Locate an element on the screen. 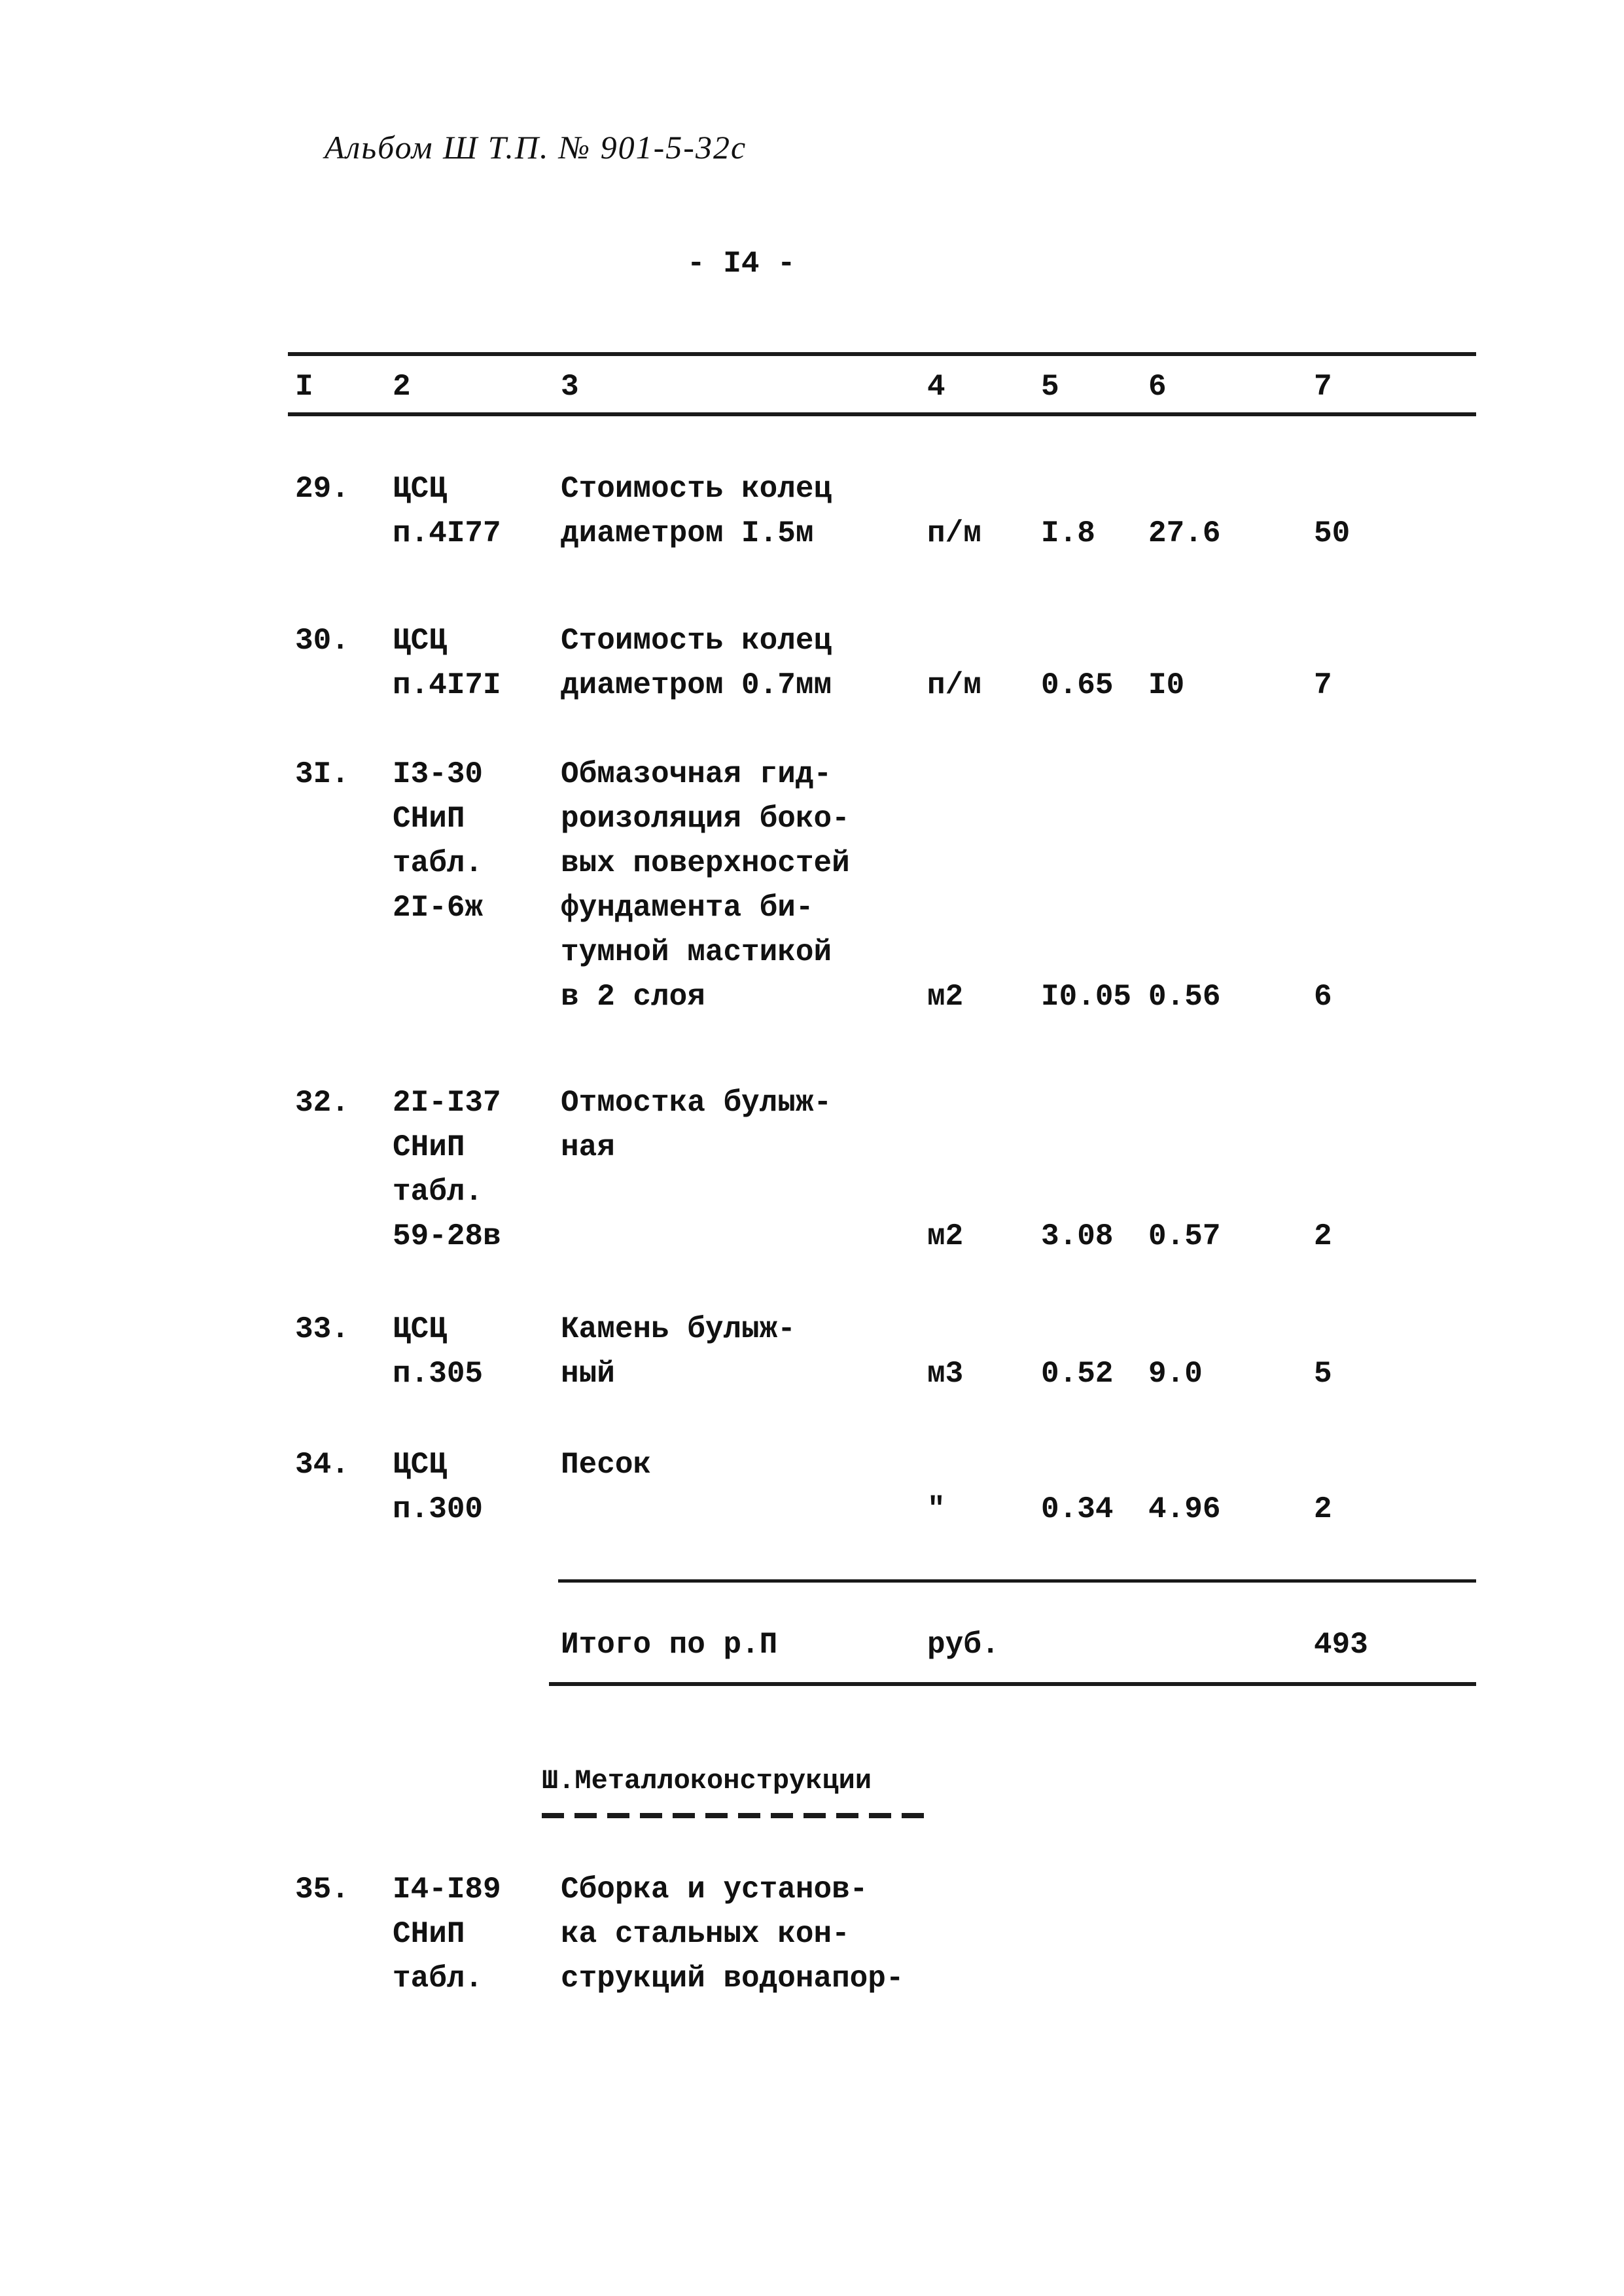 The image size is (1624, 2296). quantity: 0.65 is located at coordinates (1077, 685).